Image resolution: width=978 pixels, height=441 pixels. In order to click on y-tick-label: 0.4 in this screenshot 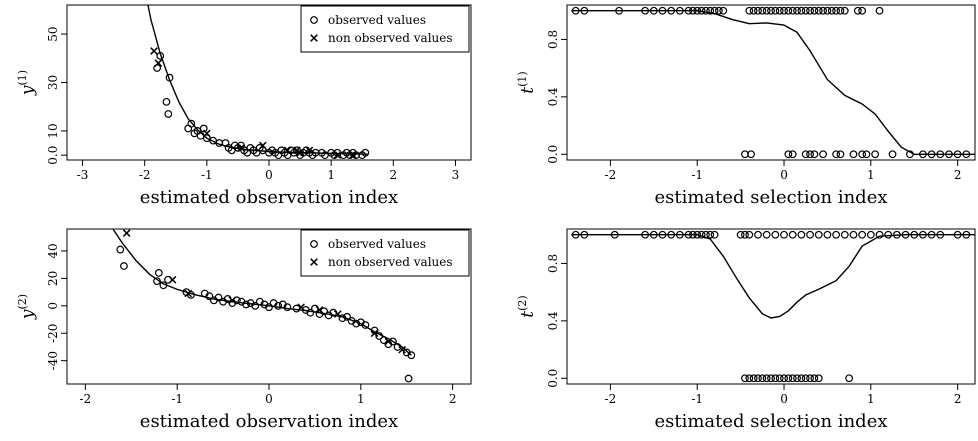, I will do `click(553, 96)`.